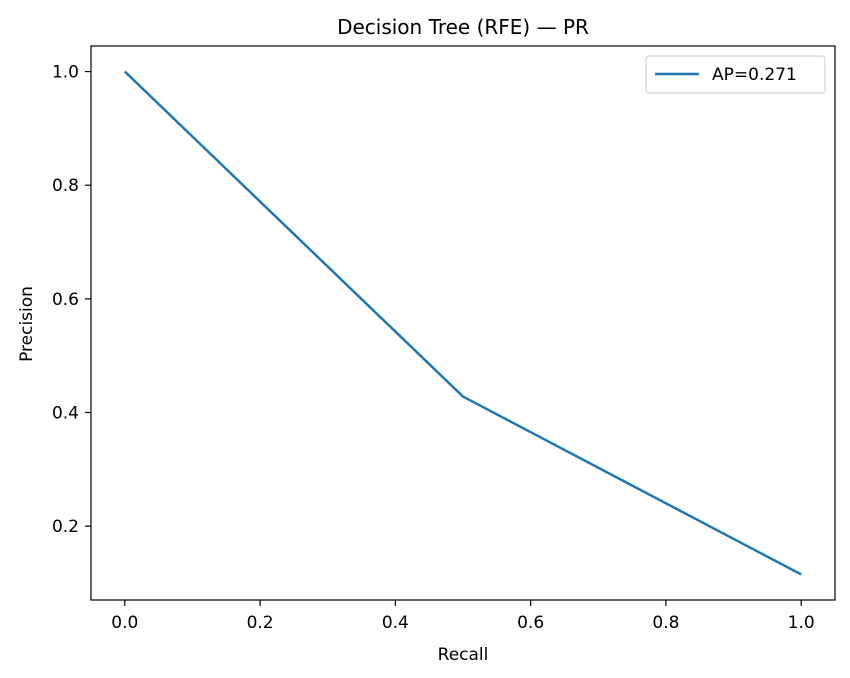 This screenshot has height=678, width=850. I want to click on x-tick-label: 0.2, so click(260, 623).